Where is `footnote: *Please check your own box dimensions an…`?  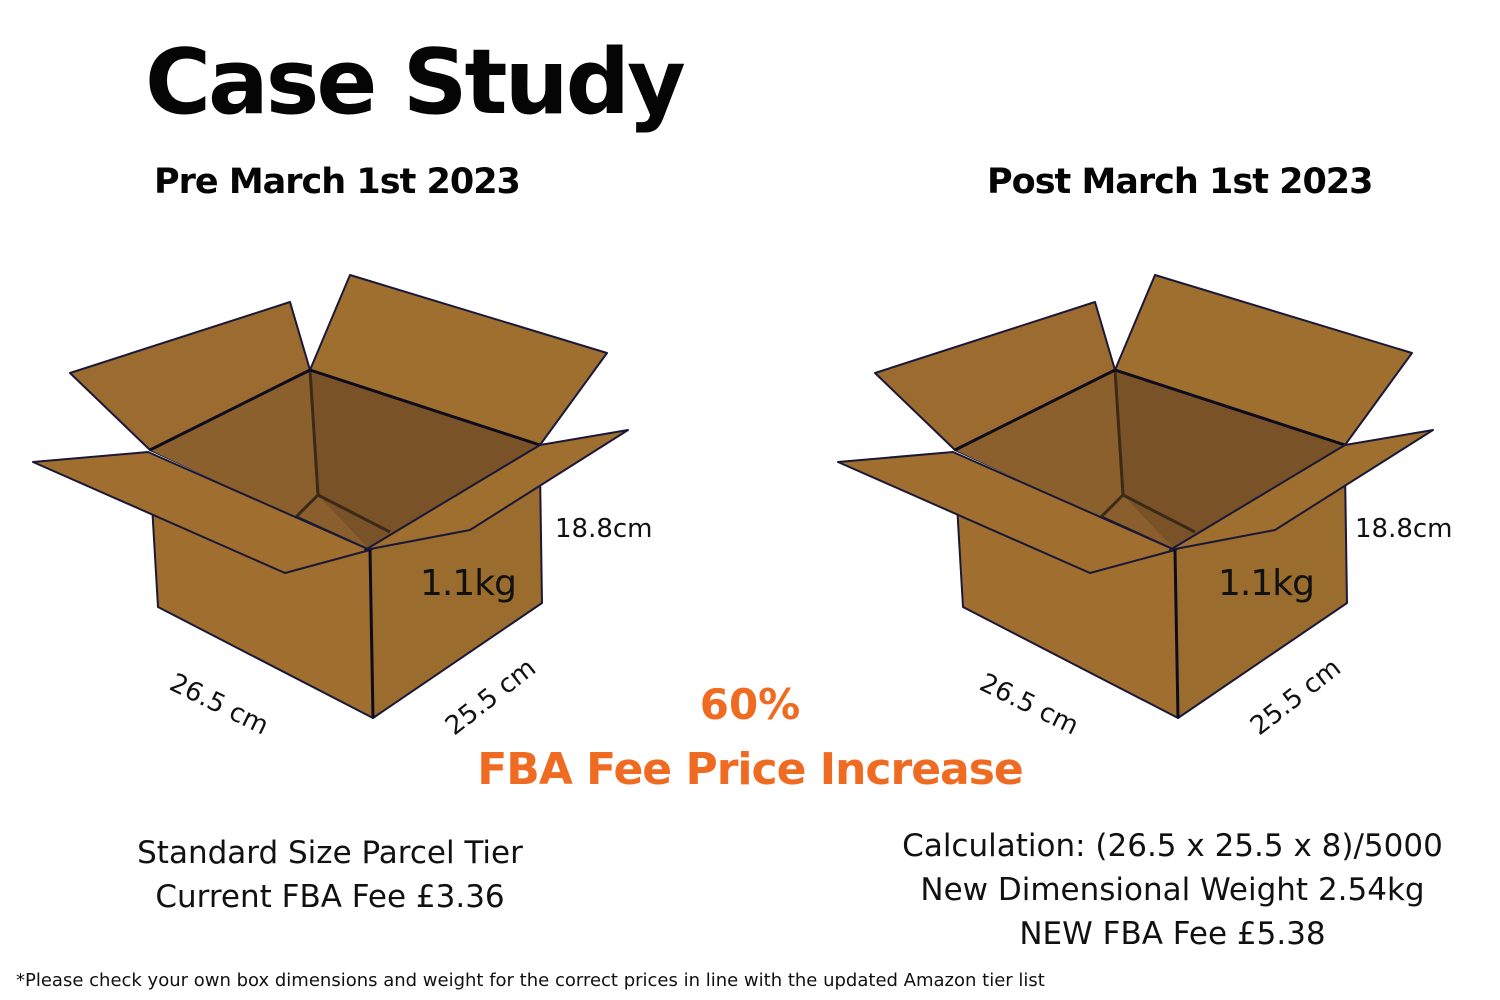
footnote: *Please check your own box dimensions an… is located at coordinates (530, 980).